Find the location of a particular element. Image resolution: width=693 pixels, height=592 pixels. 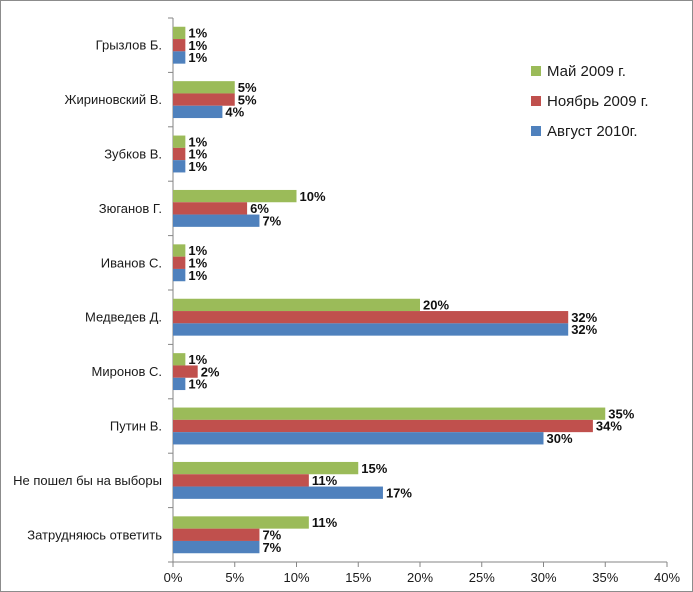

category-label: Медведев Д. is located at coordinates (123, 317).